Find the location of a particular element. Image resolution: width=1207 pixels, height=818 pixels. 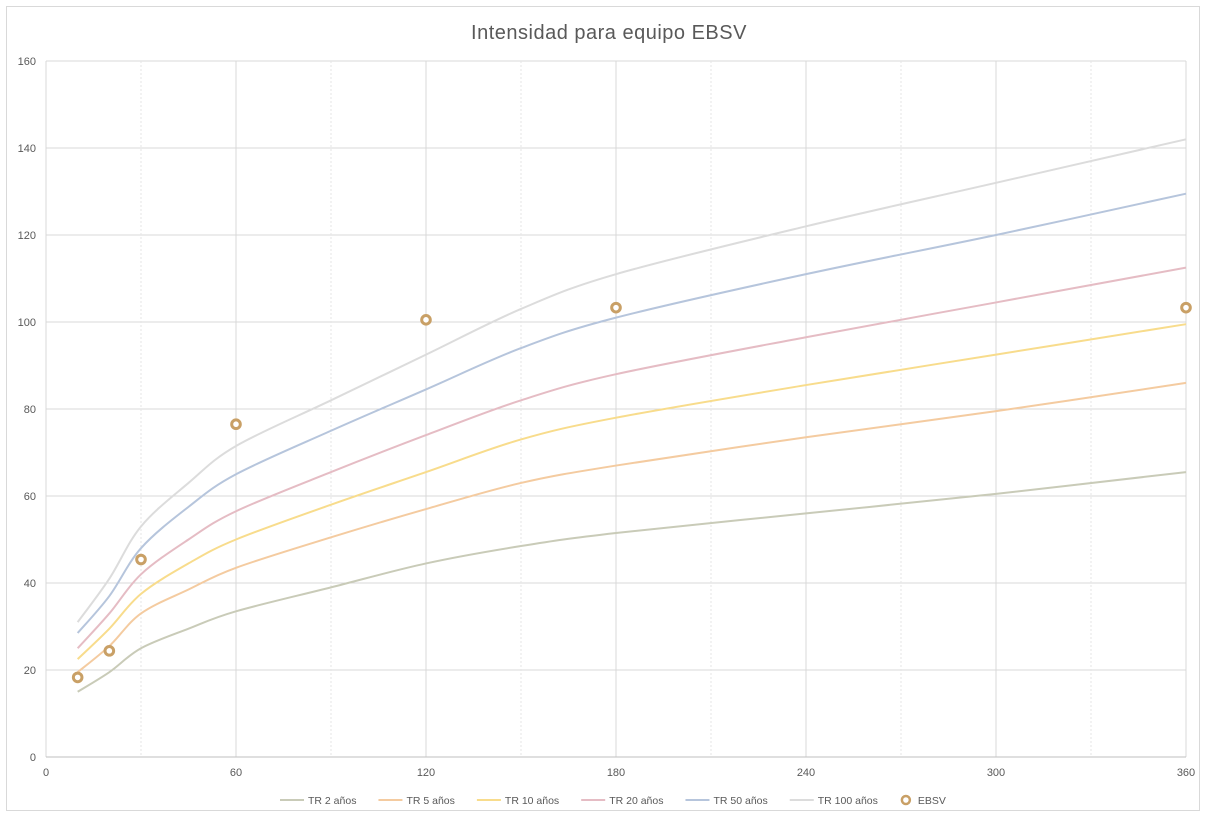

x-tick-label: 360 is located at coordinates (1186, 773).